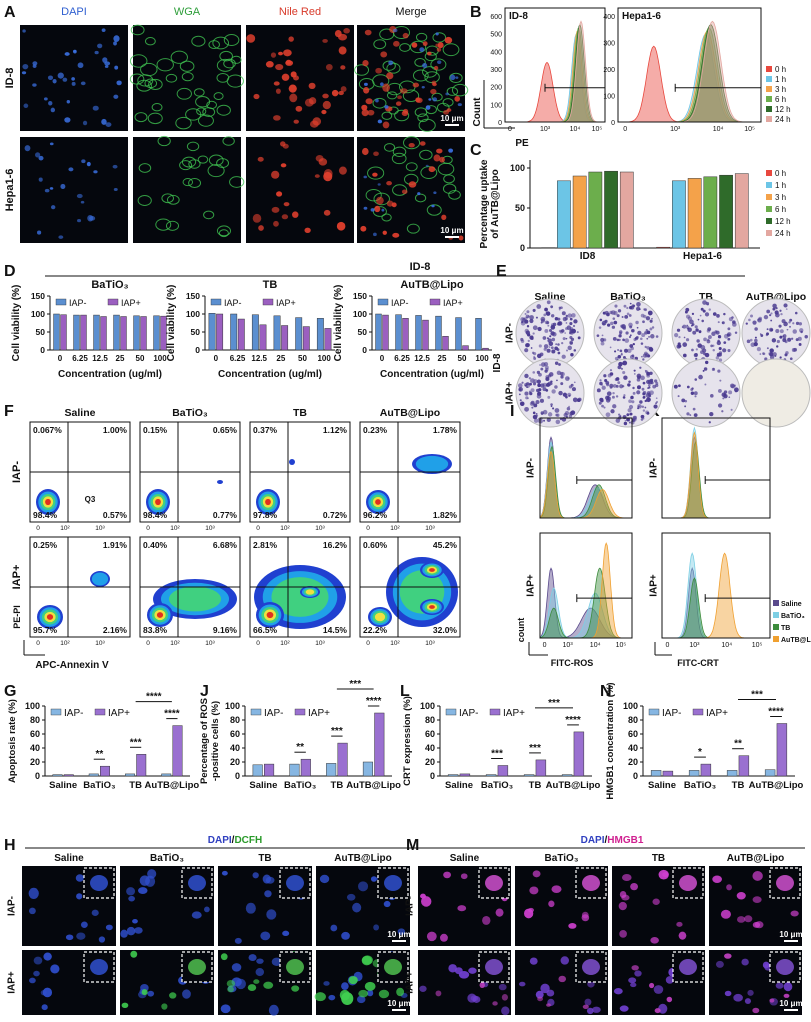 Image resolution: width=811 pixels, height=1022 pixels. I want to click on column-header: Saline, so click(465, 858).